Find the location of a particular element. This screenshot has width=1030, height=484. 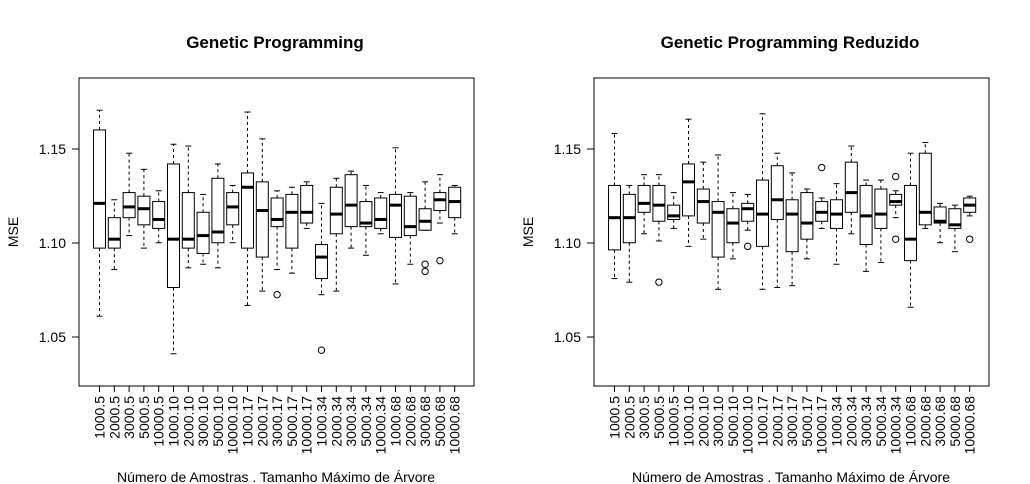

x-tick-label: 1000.5 is located at coordinates (615, 417).